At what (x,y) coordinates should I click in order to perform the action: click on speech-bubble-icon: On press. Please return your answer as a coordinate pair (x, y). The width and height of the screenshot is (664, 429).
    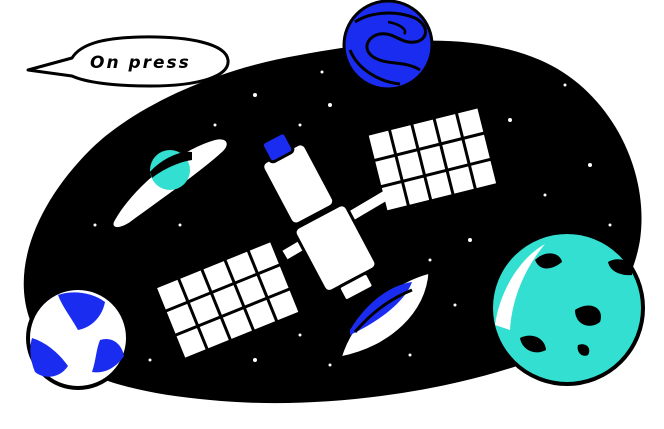
    Looking at the image, I should click on (128, 61).